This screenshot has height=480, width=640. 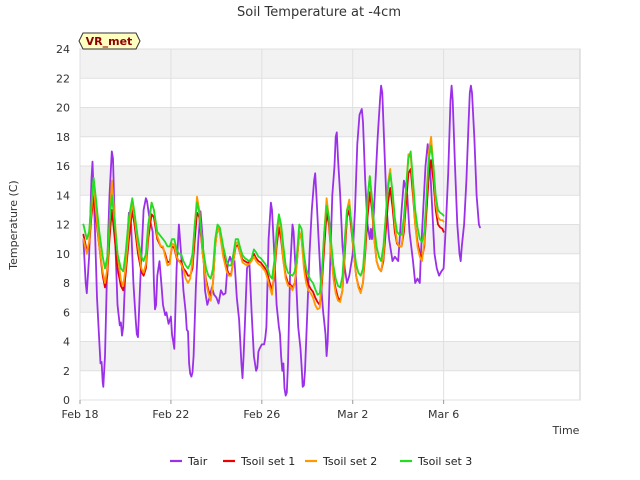 What do you see at coordinates (63, 166) in the screenshot?
I see `y-tick-label: 16` at bounding box center [63, 166].